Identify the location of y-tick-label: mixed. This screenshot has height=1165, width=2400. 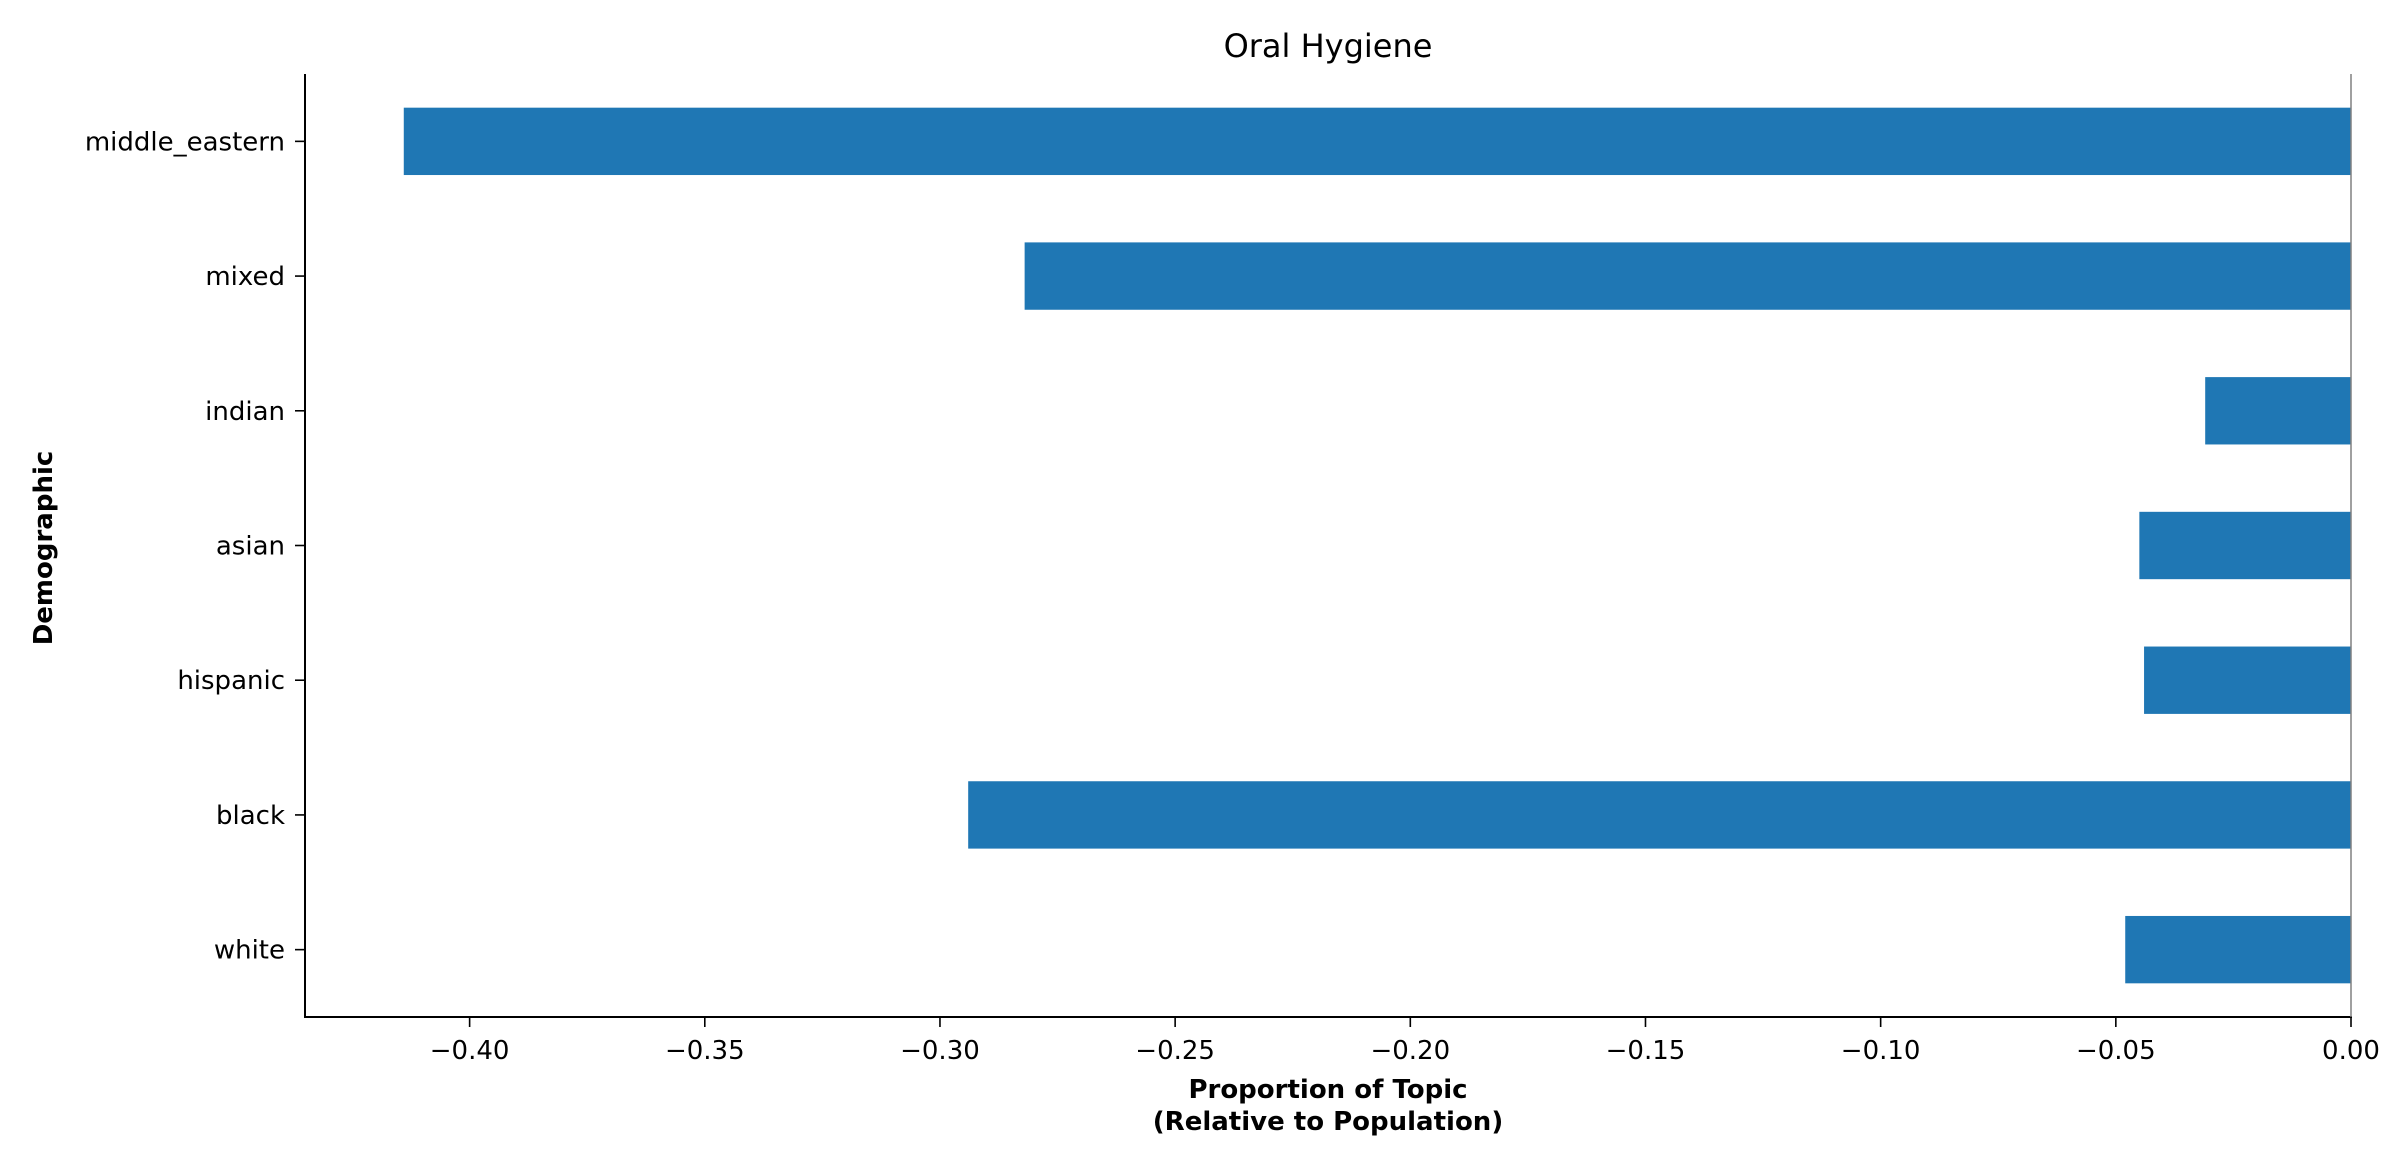
(245, 277).